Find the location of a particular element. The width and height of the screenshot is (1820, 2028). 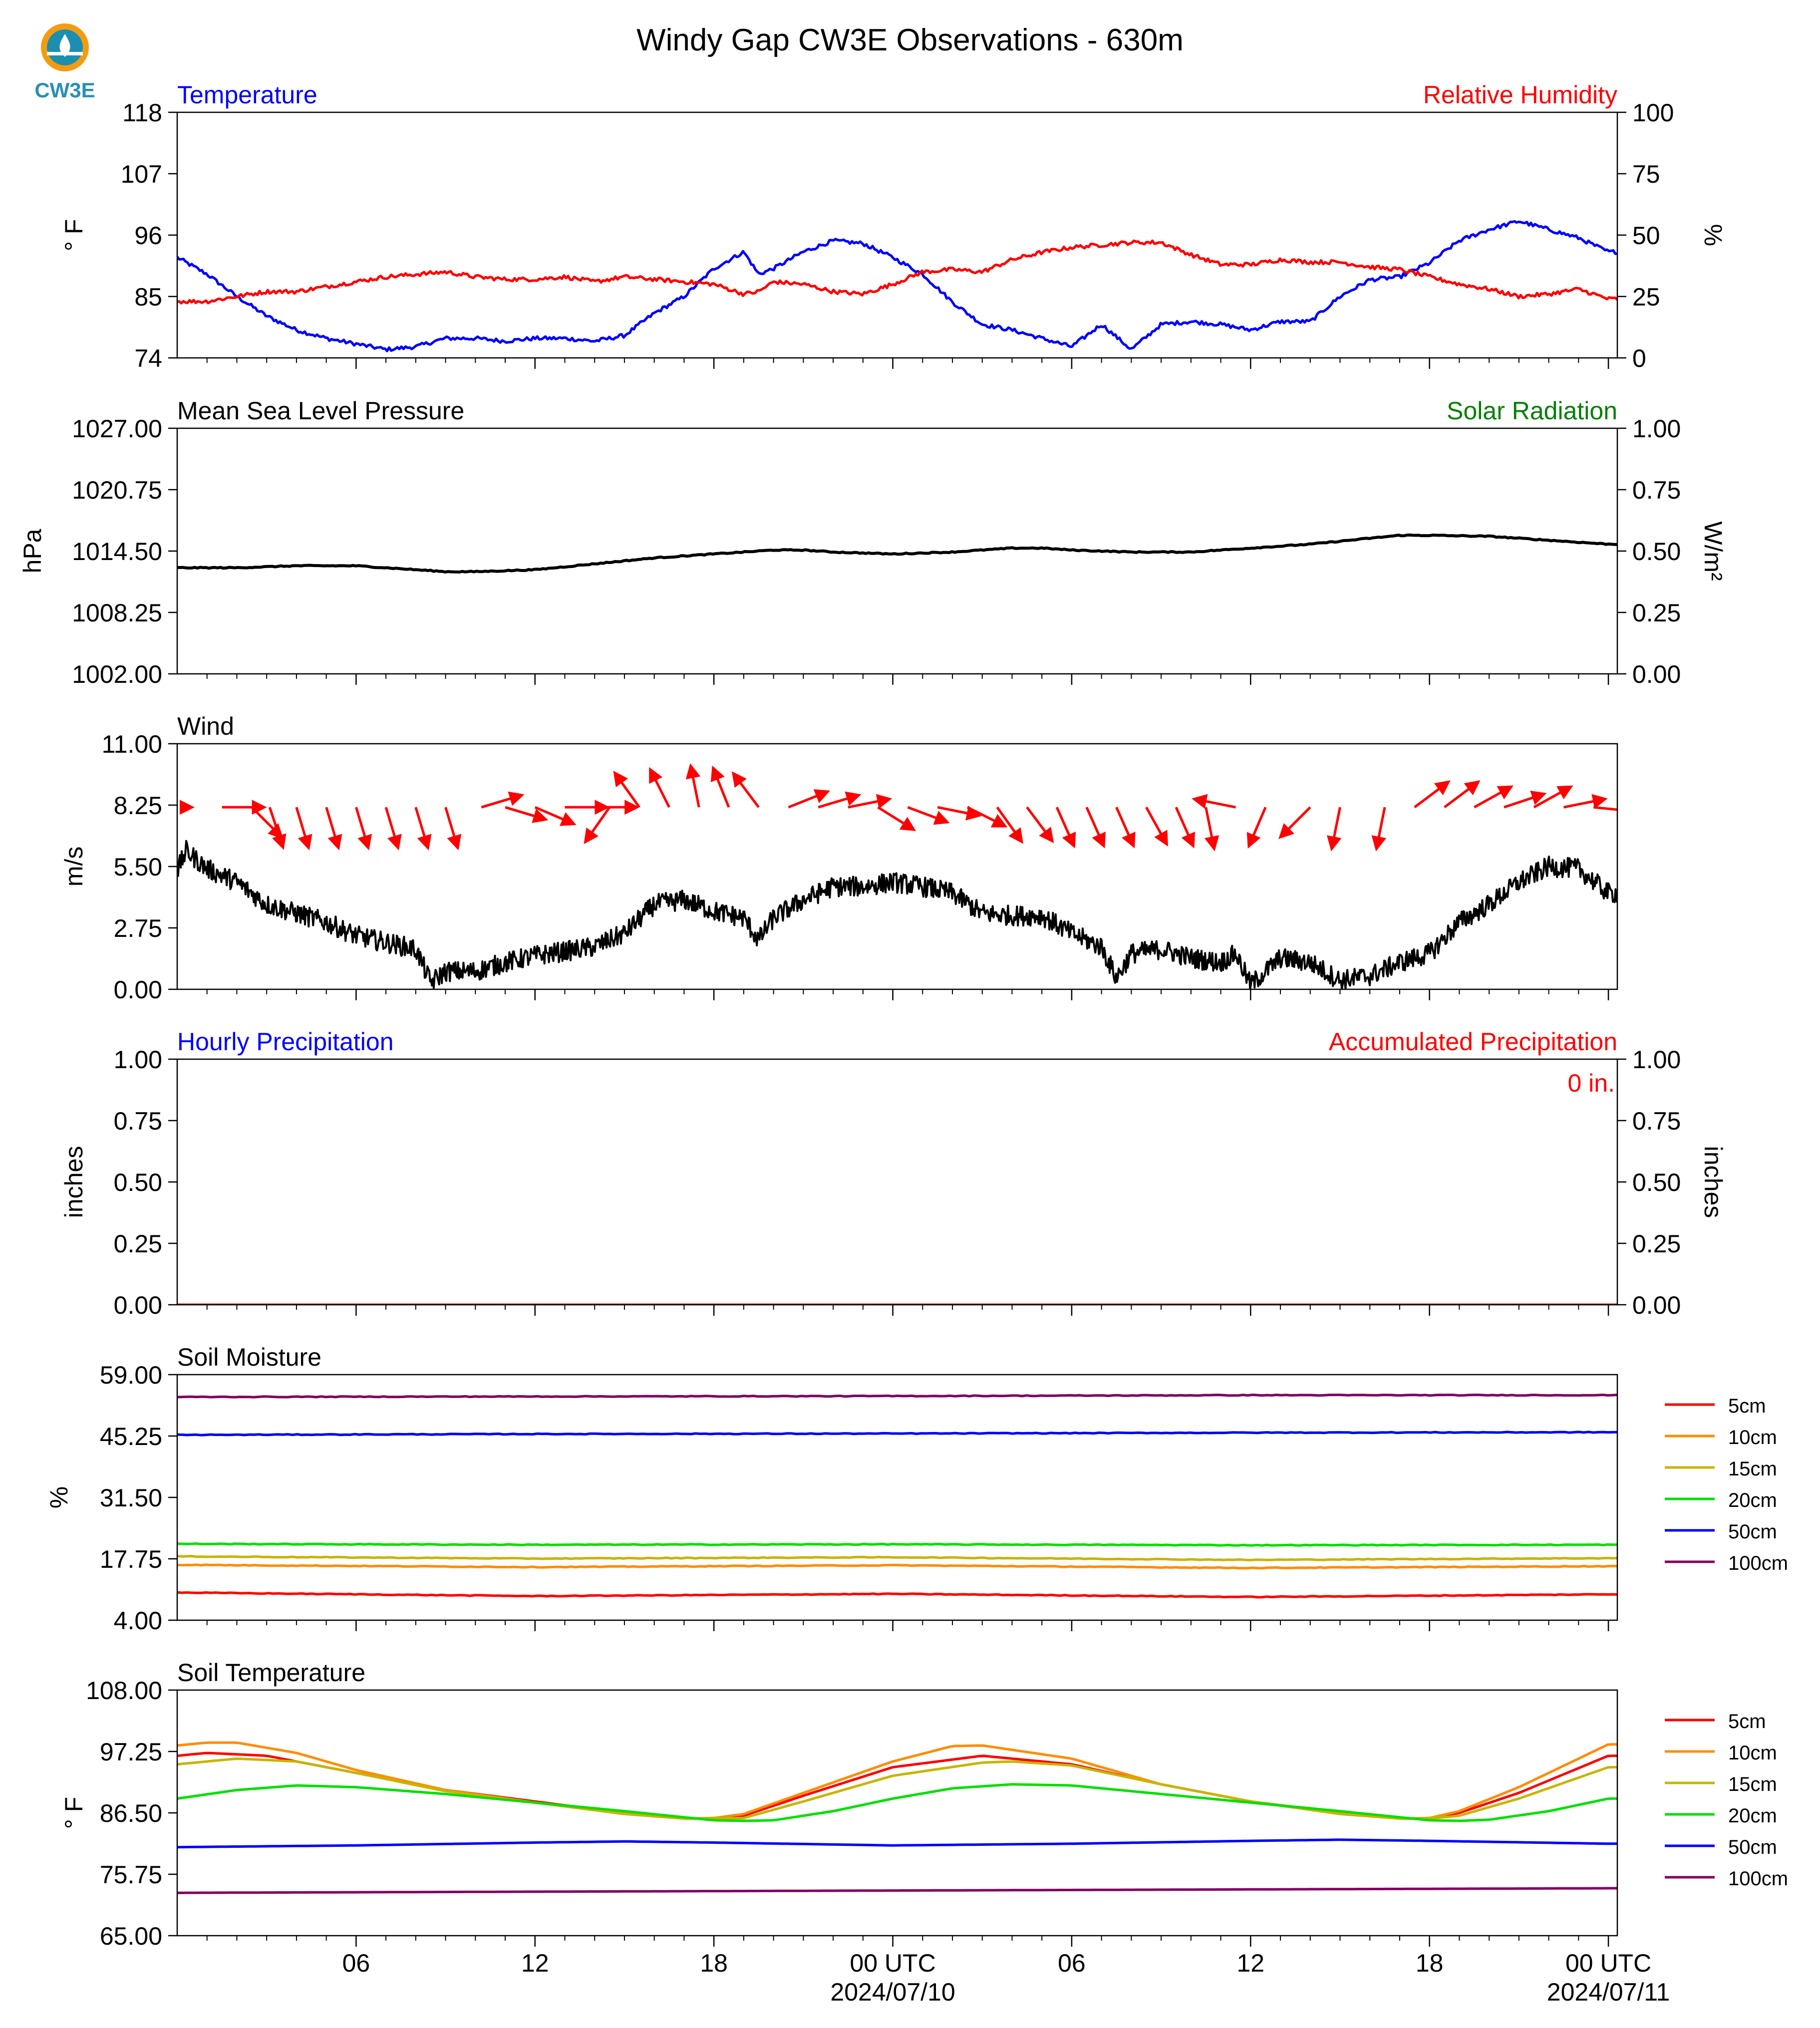

y-tick-label: 4.00 is located at coordinates (138, 1621).